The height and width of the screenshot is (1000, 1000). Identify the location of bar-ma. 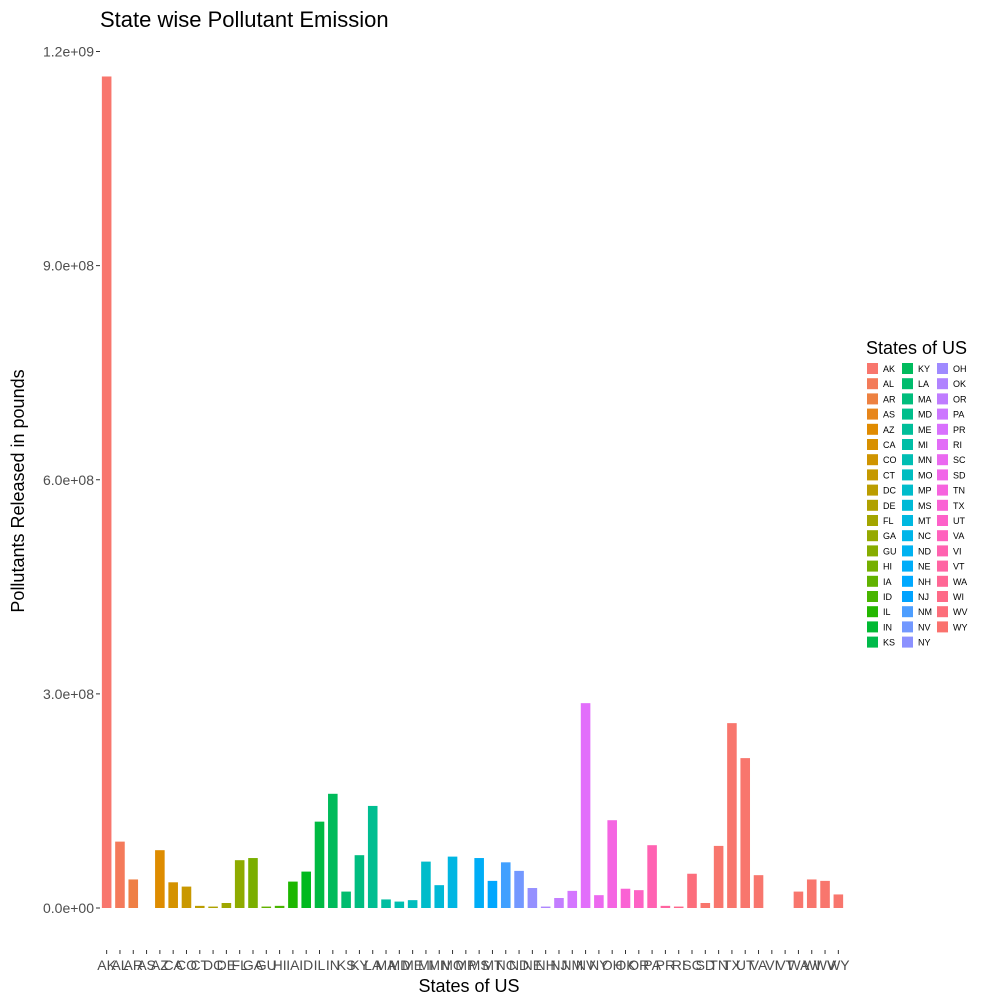
(386, 903).